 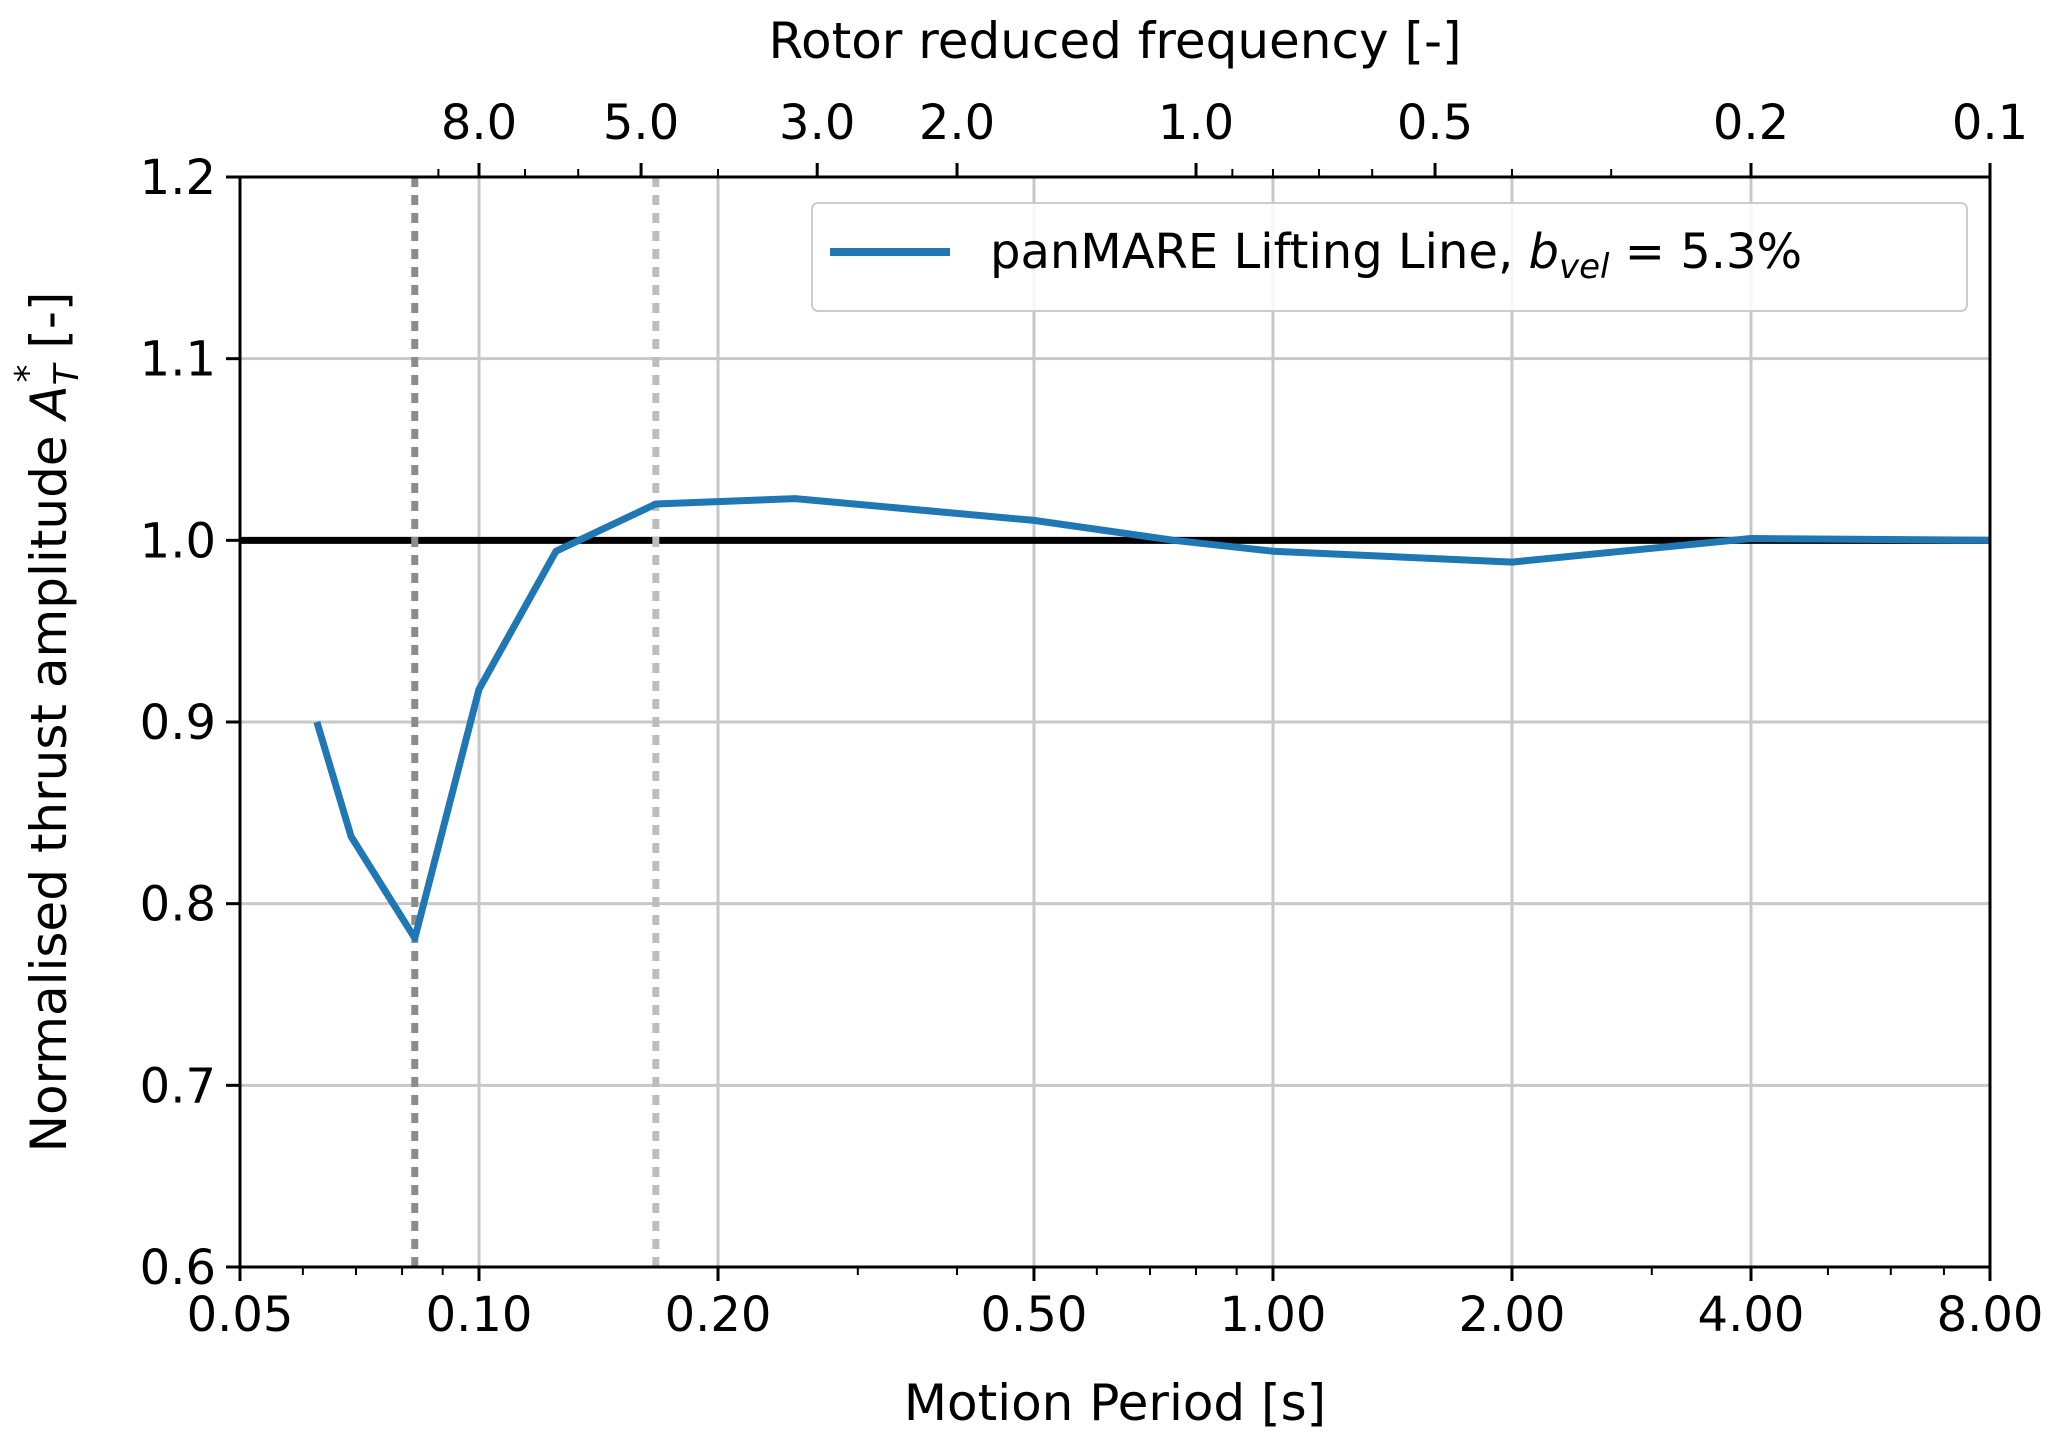 I want to click on top-tick-label: 8.0, so click(x=479, y=123).